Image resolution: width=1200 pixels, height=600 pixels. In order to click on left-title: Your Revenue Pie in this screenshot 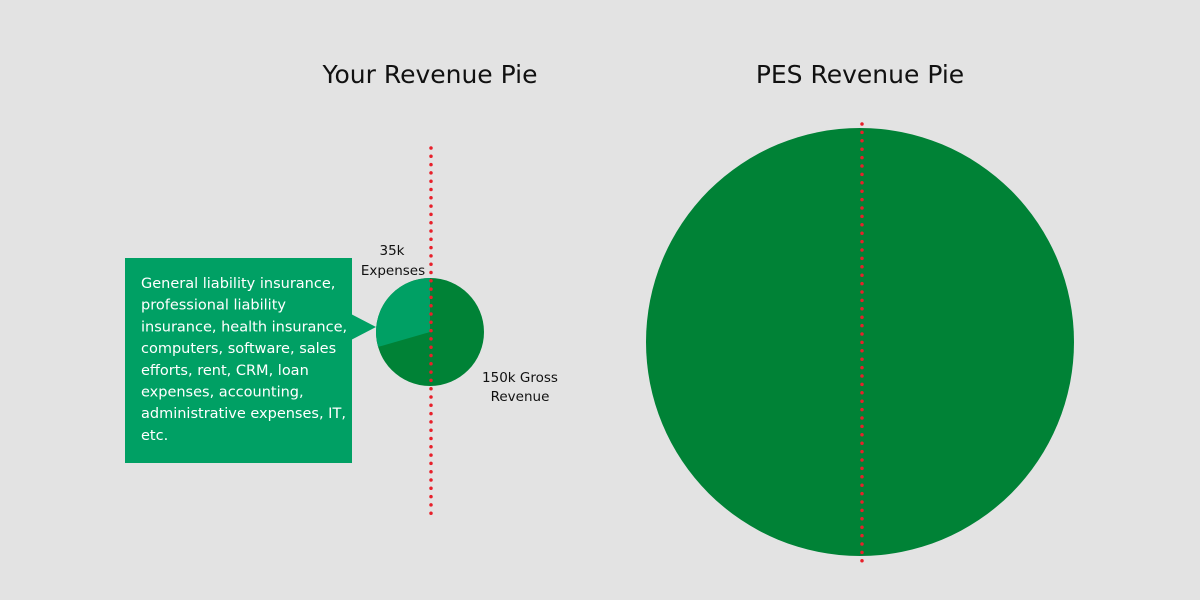, I will do `click(430, 74)`.